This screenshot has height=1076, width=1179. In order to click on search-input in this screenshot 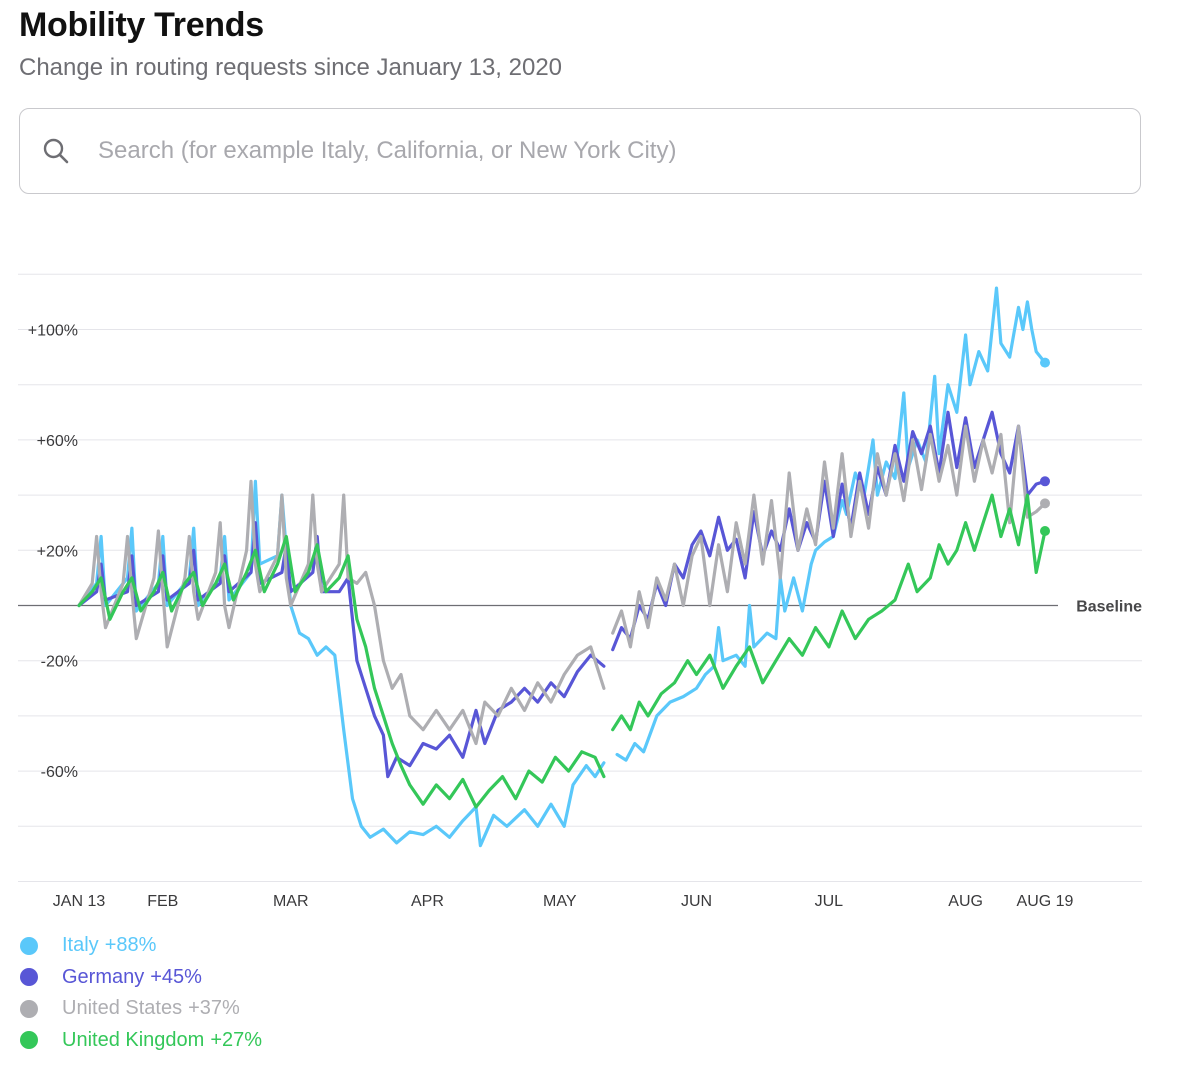, I will do `click(618, 151)`.